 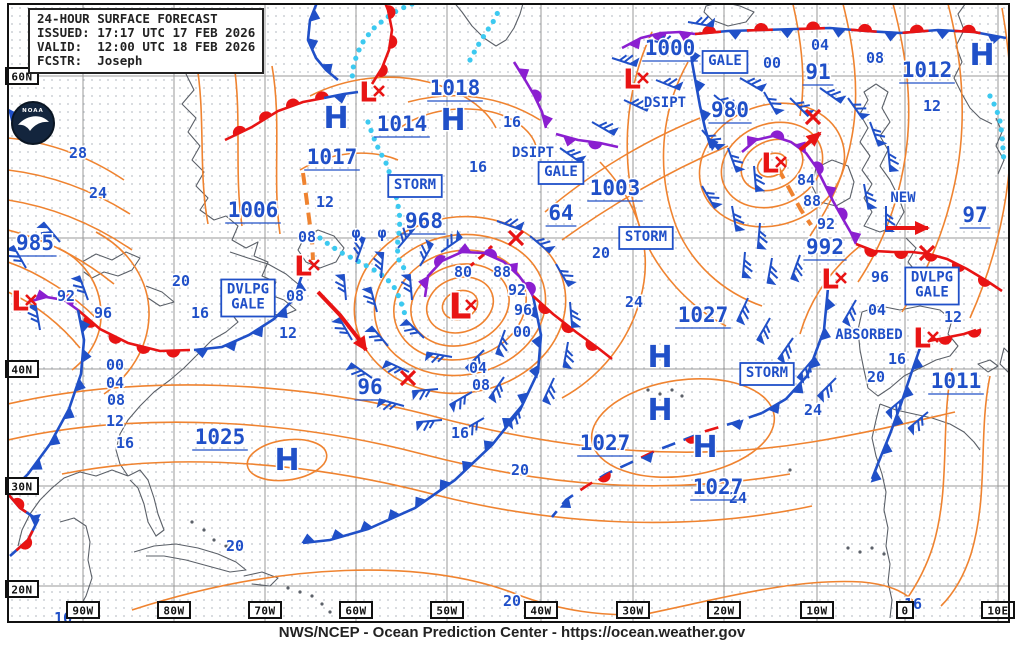 I want to click on isobar-value: 04, so click(x=877, y=310).